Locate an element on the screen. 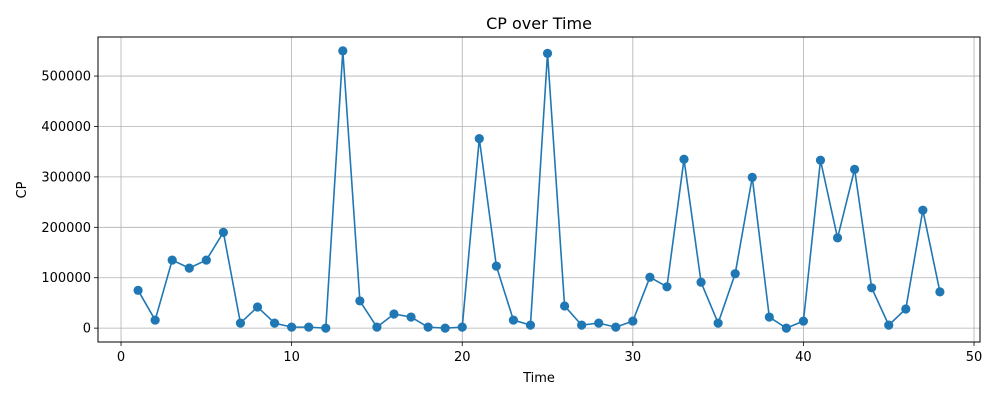 This screenshot has width=1000, height=400. x-tick-label: 40 is located at coordinates (803, 357).